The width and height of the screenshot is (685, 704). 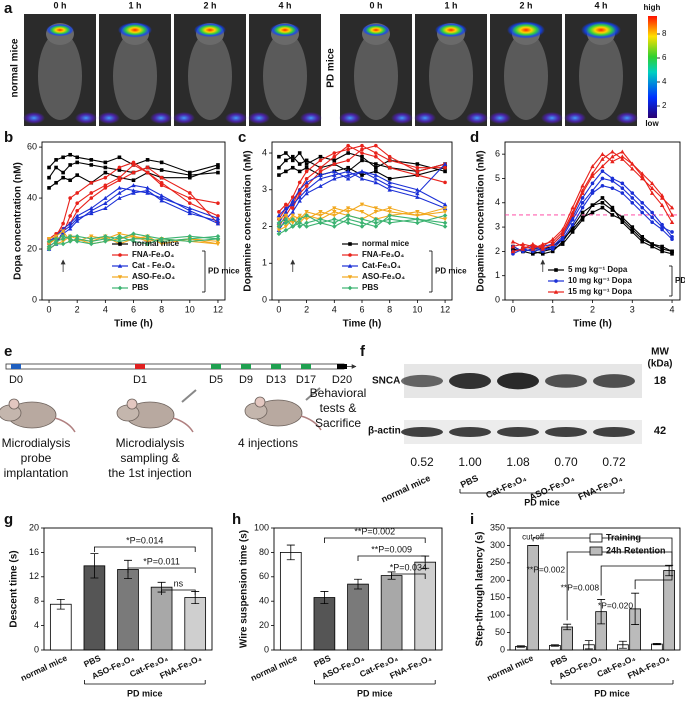 What do you see at coordinates (14, 588) in the screenshot?
I see `y-axis-label: Descent time (s)` at bounding box center [14, 588].